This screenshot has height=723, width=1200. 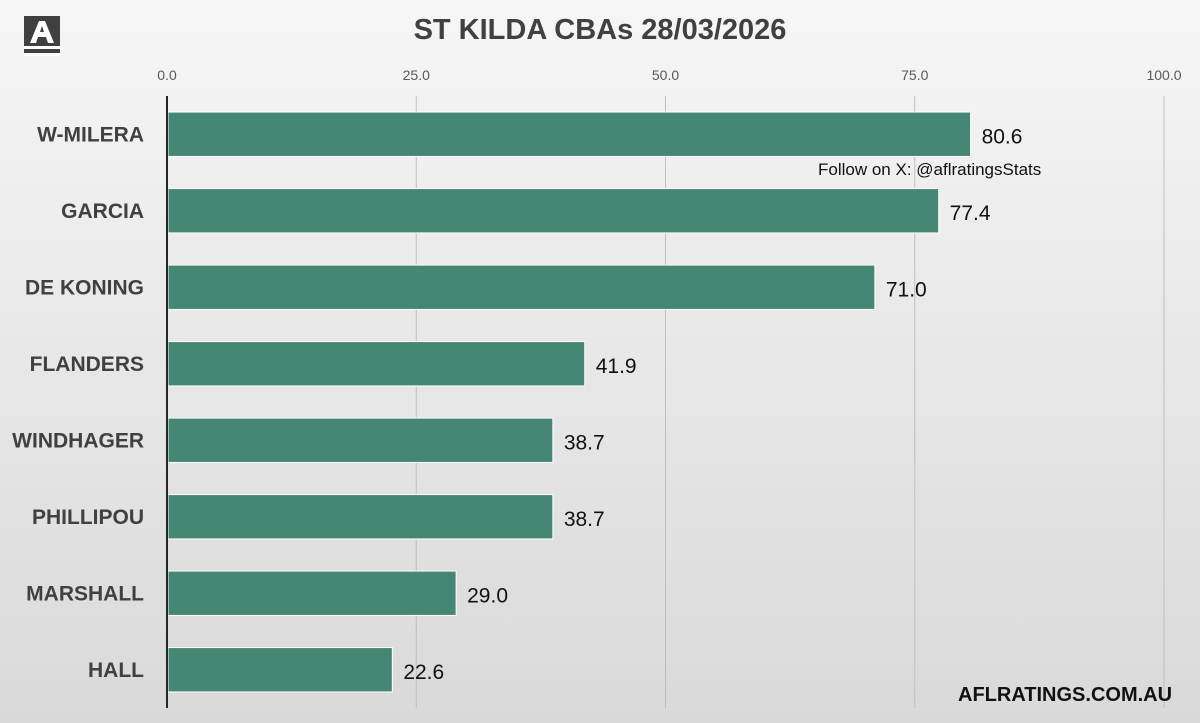 What do you see at coordinates (42, 36) in the screenshot?
I see `aflratings-logo-icon` at bounding box center [42, 36].